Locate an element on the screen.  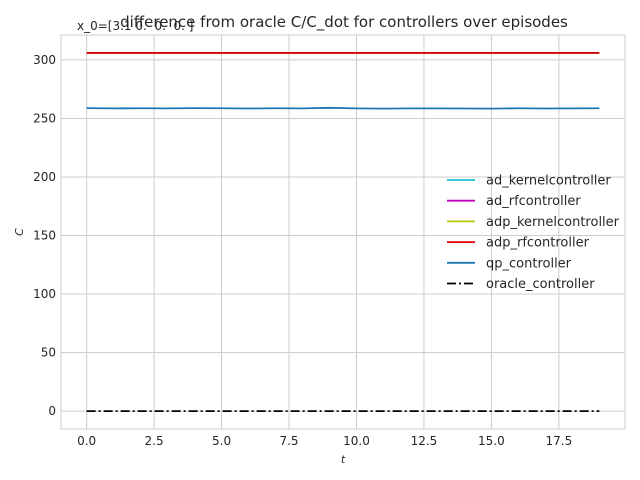
y-tick-labels: 0 50 100 150 200 250 300 is located at coordinates (44, 235).